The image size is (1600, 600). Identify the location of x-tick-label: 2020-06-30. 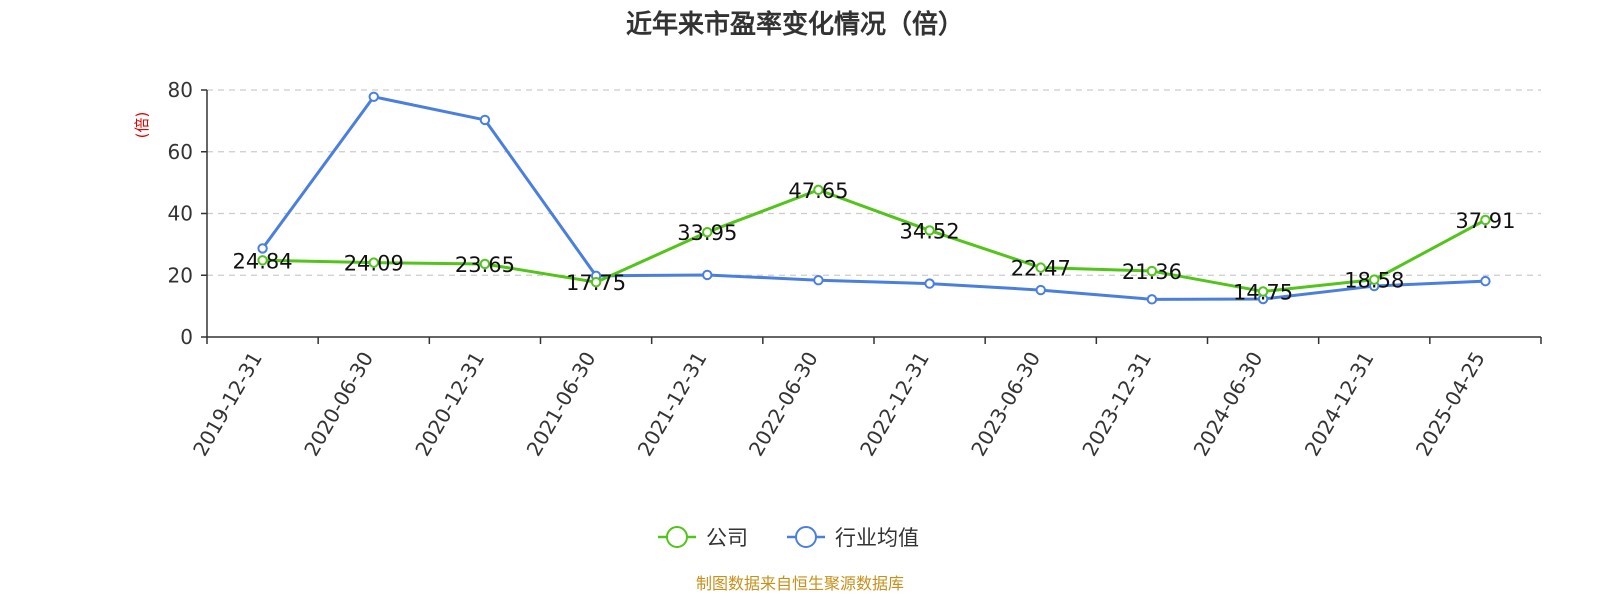
(338, 404).